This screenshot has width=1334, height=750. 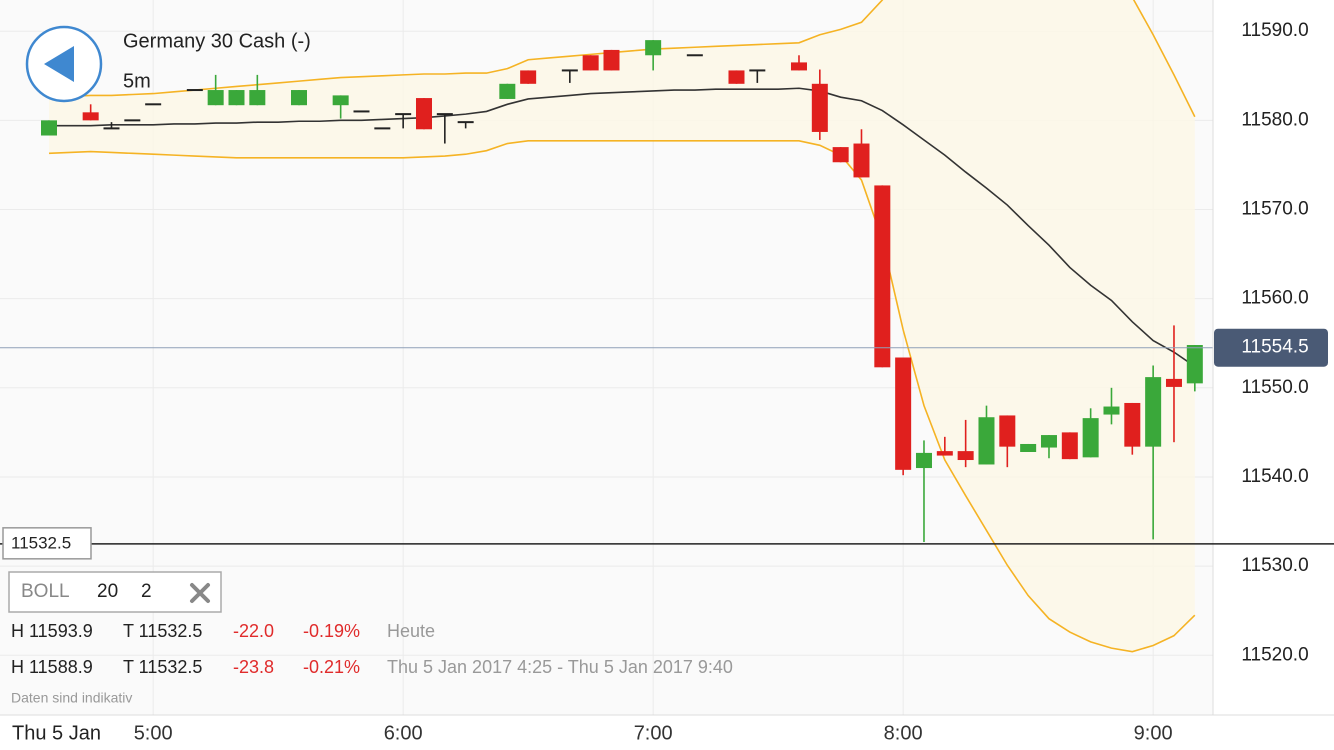 What do you see at coordinates (71, 698) in the screenshot?
I see `disclaimer: Daten sind indikativ` at bounding box center [71, 698].